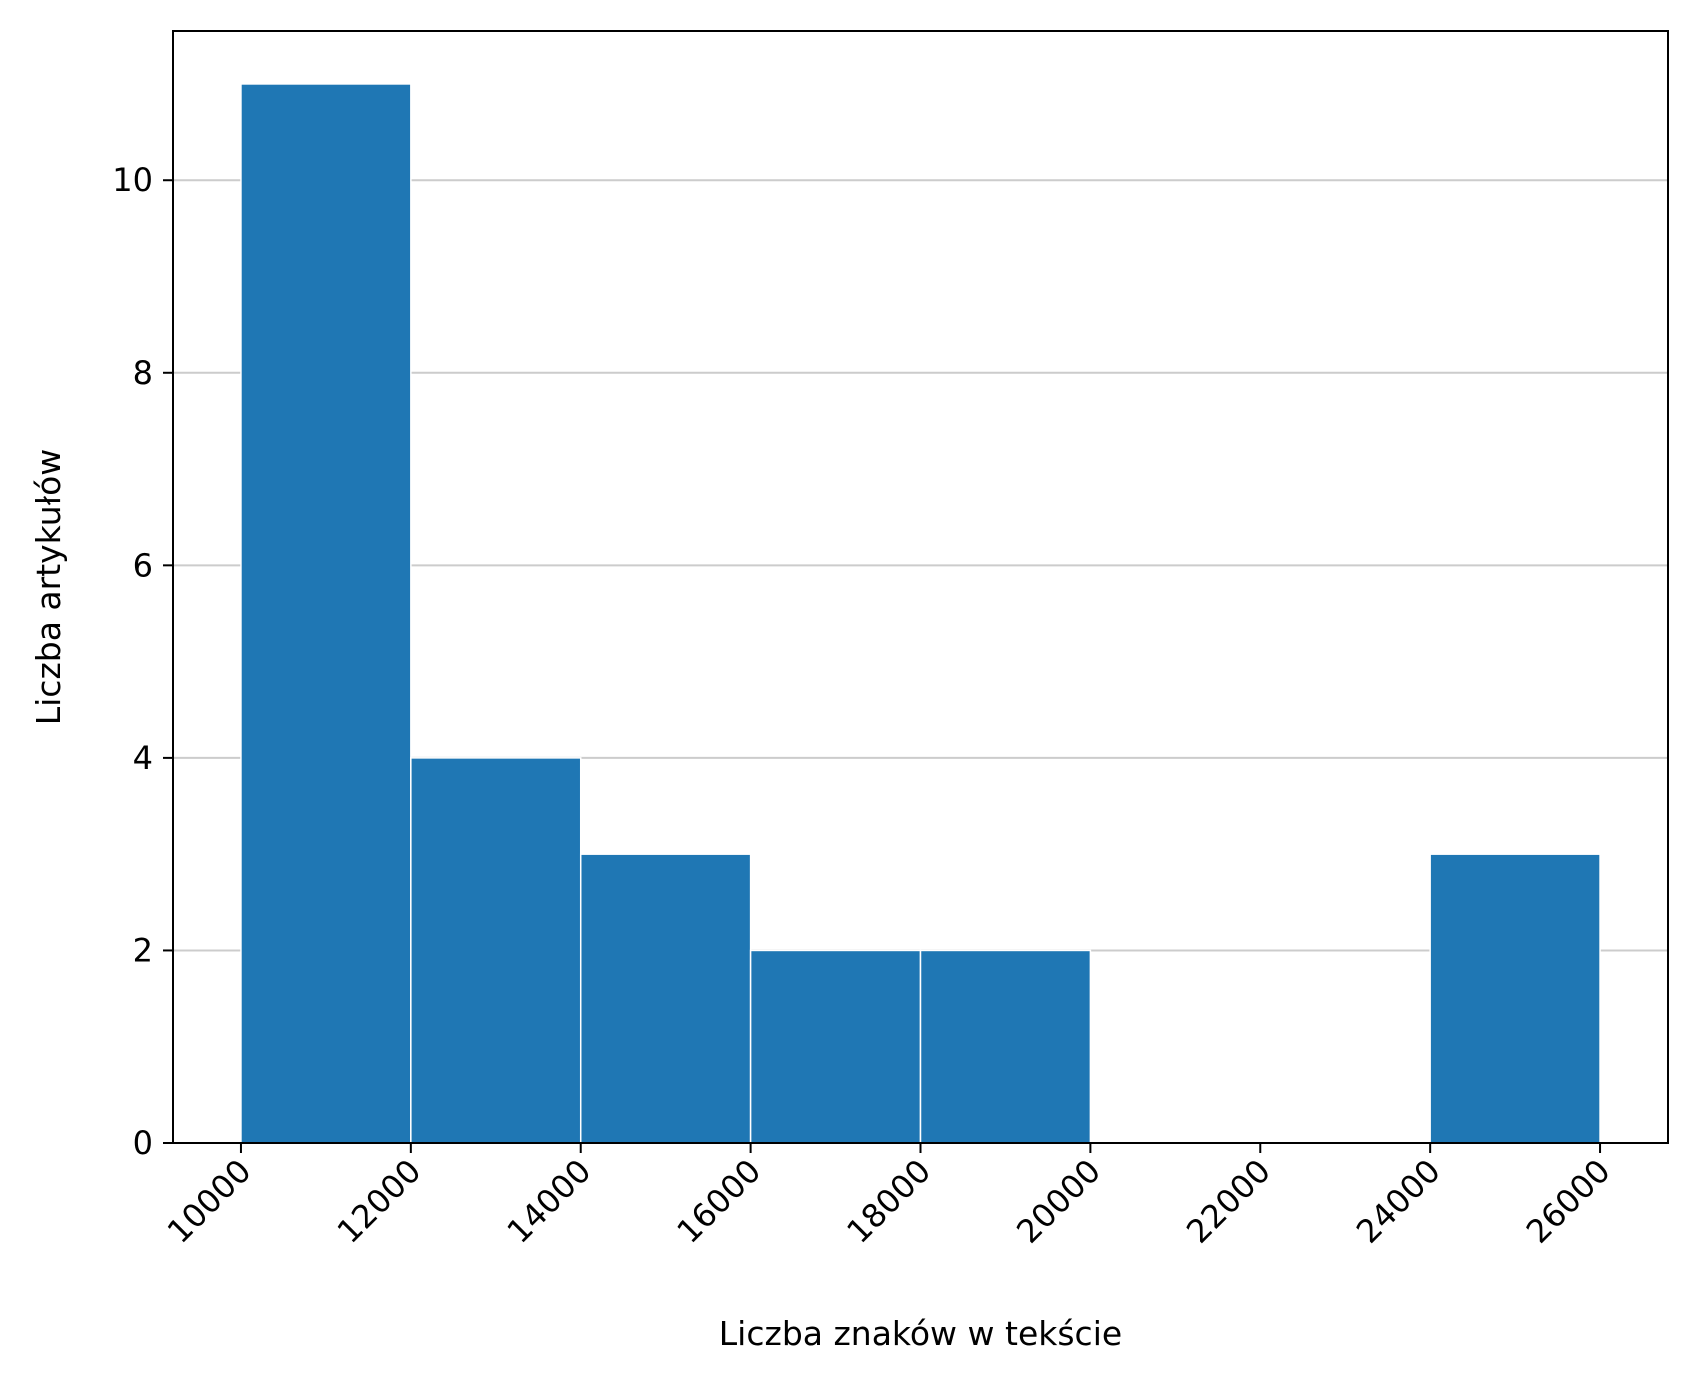 This screenshot has height=1380, width=1690. What do you see at coordinates (132, 180) in the screenshot?
I see `y-tick-label: 10` at bounding box center [132, 180].